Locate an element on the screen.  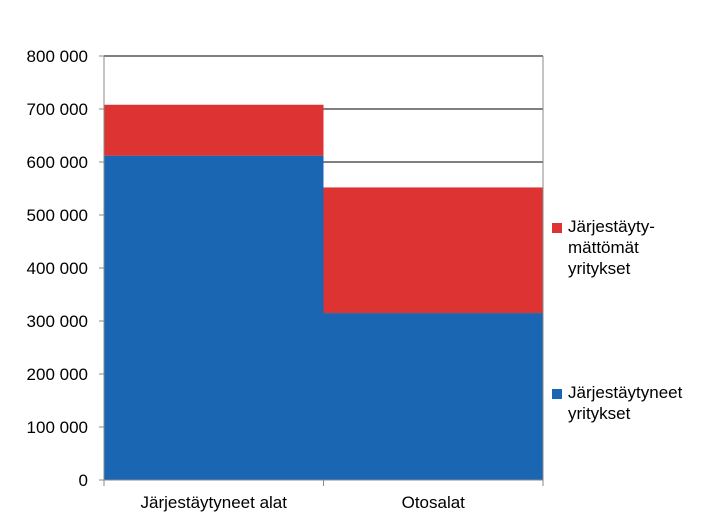
y-tick-label: 400 000 is located at coordinates (57, 268).